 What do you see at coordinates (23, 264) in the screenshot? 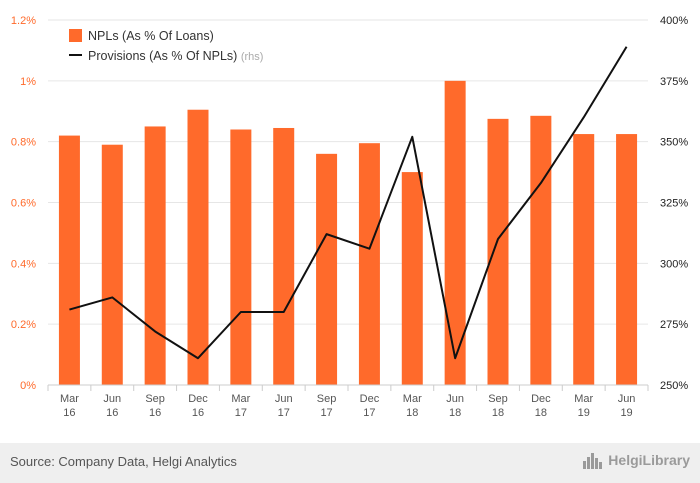
I see `left-tick-label: 0.4%` at bounding box center [23, 264].